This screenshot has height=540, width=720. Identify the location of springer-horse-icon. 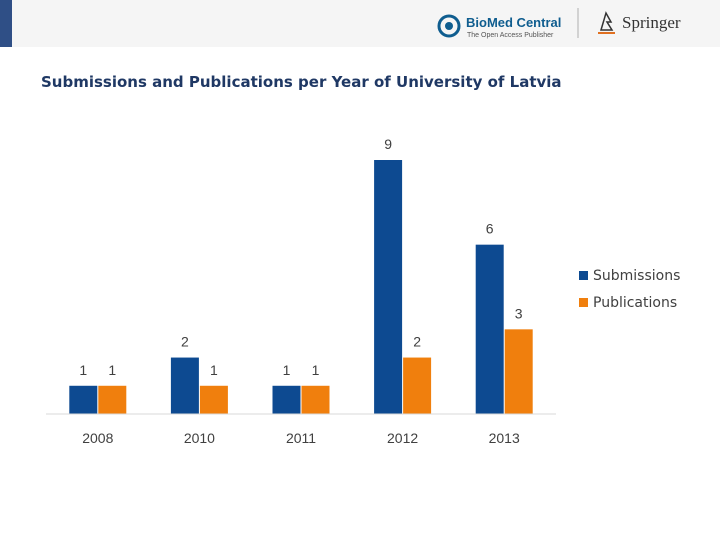
(606, 21).